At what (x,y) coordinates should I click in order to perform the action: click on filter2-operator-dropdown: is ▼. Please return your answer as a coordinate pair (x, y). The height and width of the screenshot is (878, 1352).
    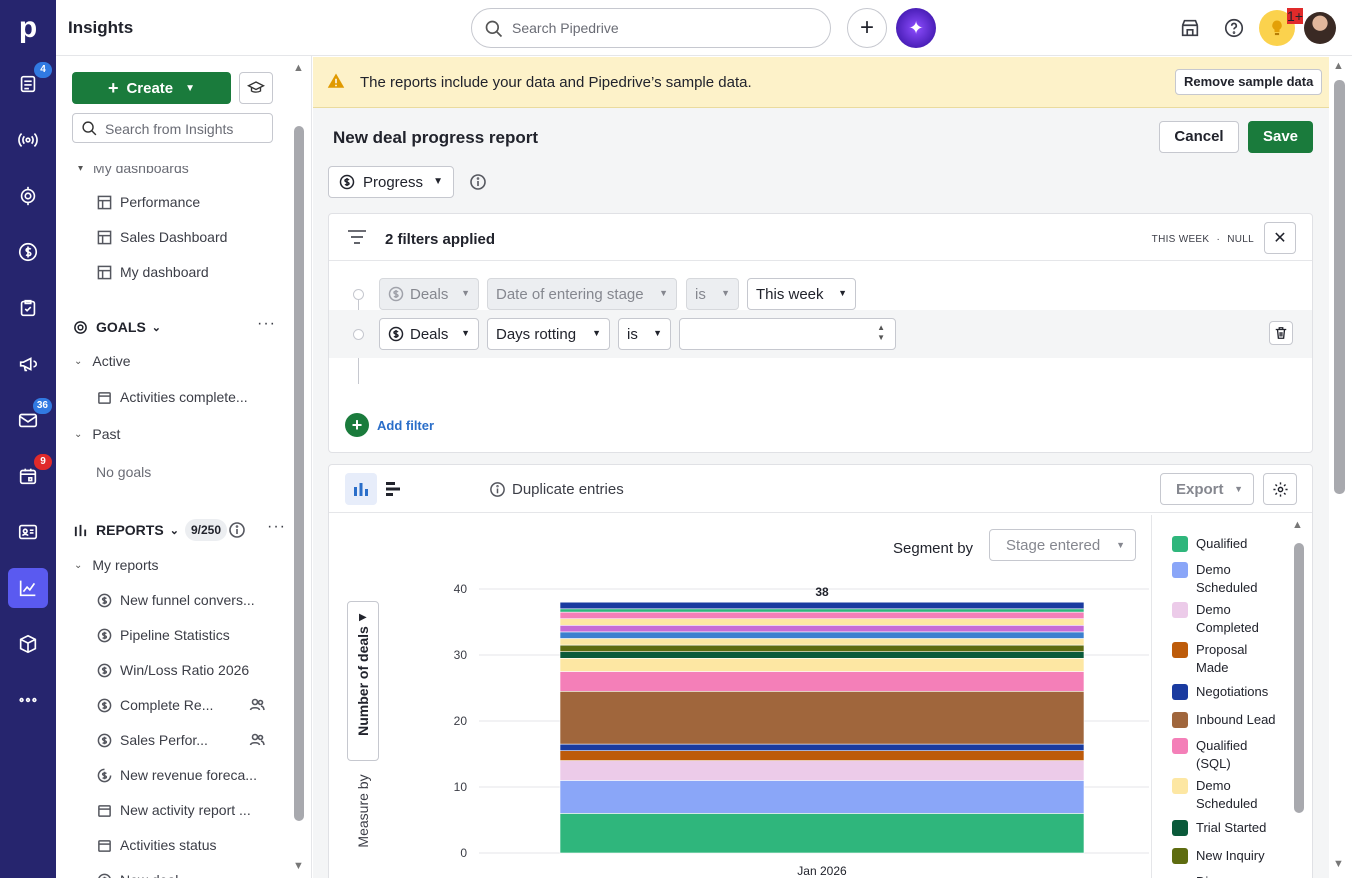
    Looking at the image, I should click on (644, 334).